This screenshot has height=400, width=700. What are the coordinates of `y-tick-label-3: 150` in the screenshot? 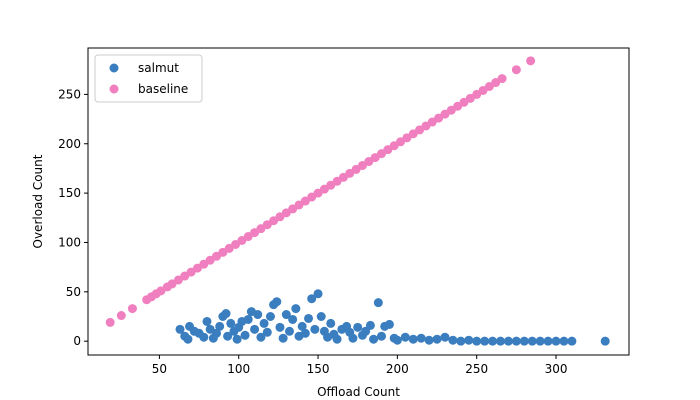 It's located at (69, 193).